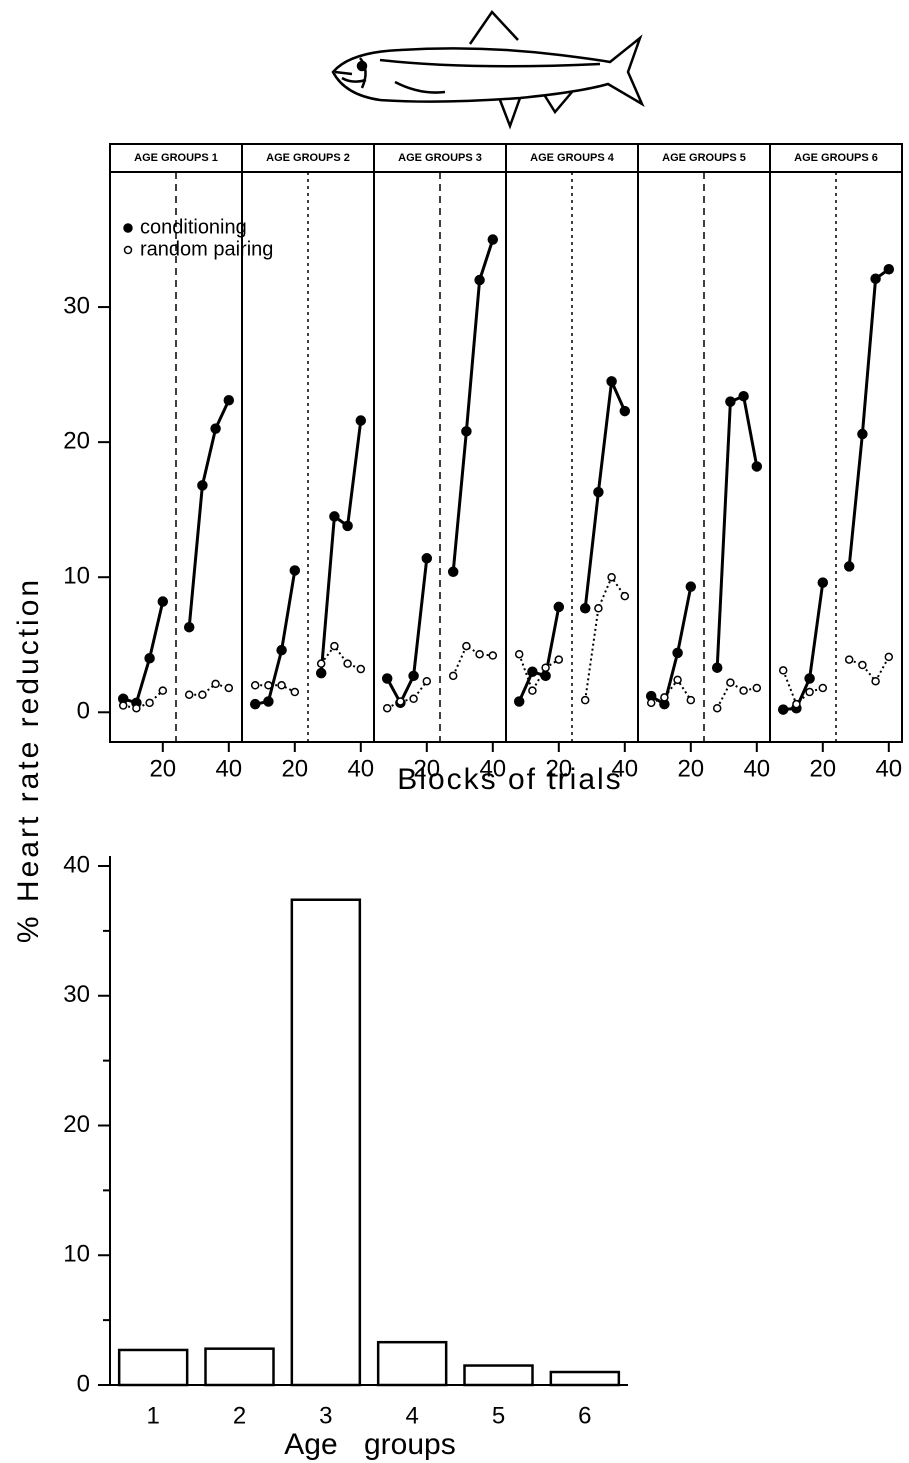 The width and height of the screenshot is (909, 1463). Describe the element at coordinates (836, 158) in the screenshot. I see `panel-title: AGE GROUPS 6` at that location.